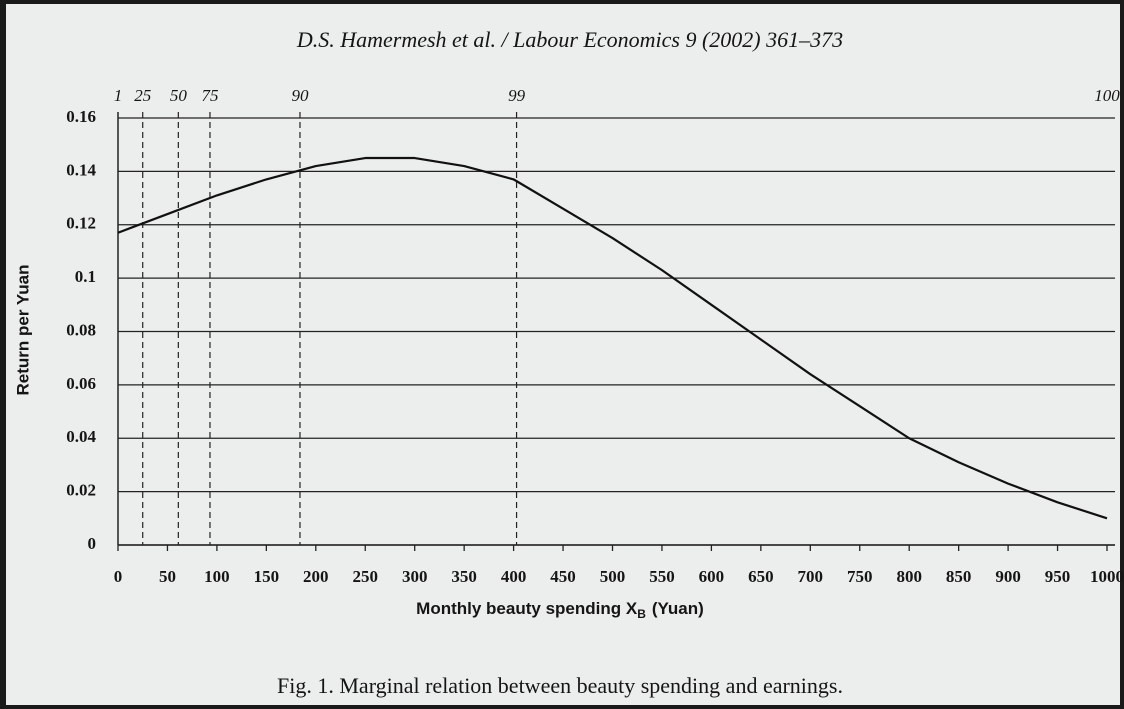 This screenshot has width=1124, height=709. Describe the element at coordinates (118, 576) in the screenshot. I see `x-tick-label: 0` at that location.